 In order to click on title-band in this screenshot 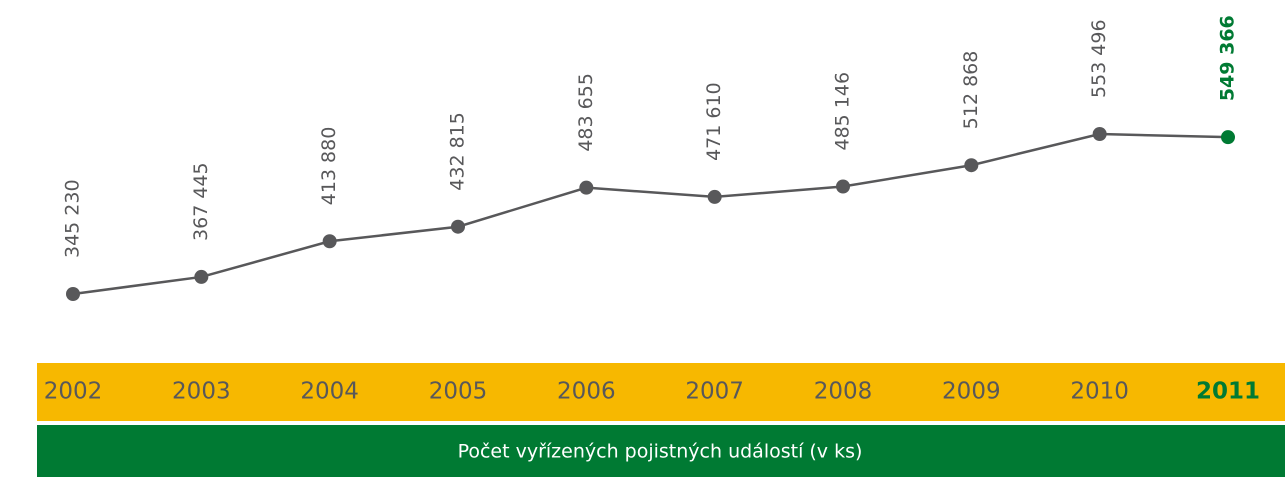, I will do `click(661, 451)`.